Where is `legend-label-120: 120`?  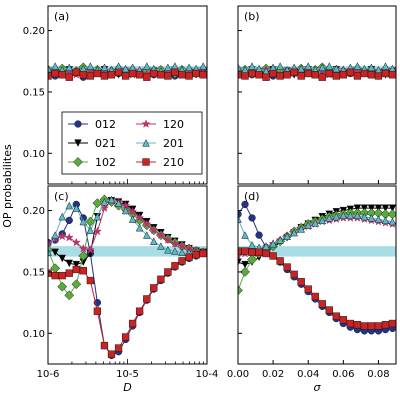 legend-label-120: 120 is located at coordinates (173, 124).